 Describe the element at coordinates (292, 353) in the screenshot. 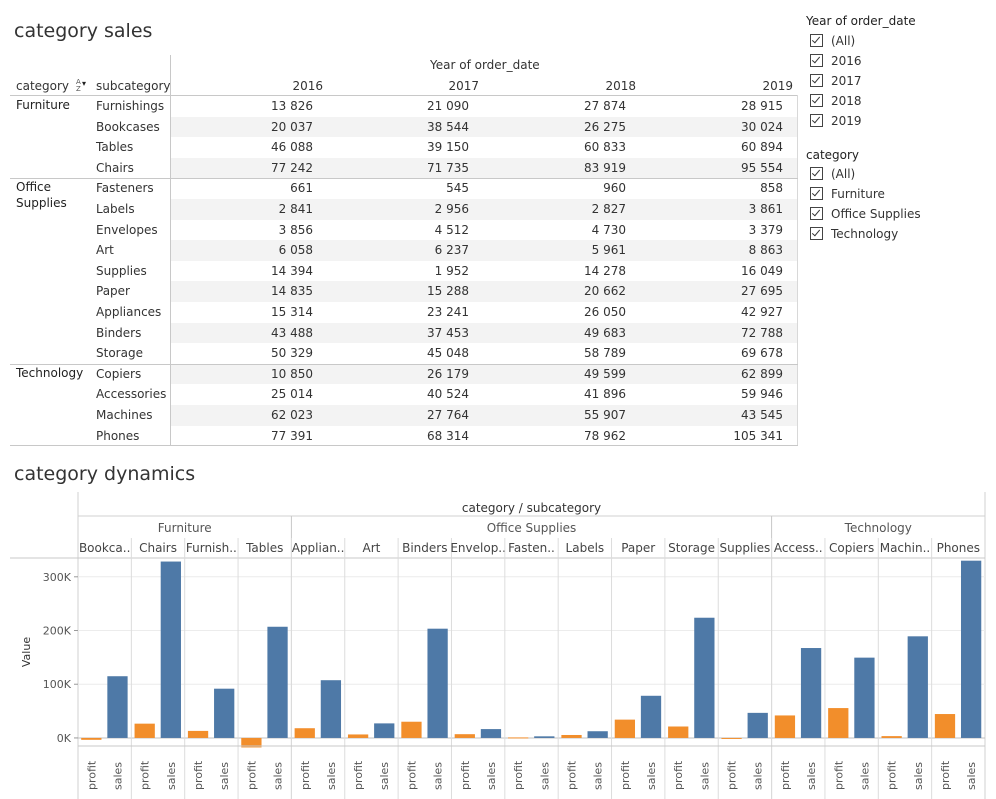

I see `value-cell: 50 329` at that location.